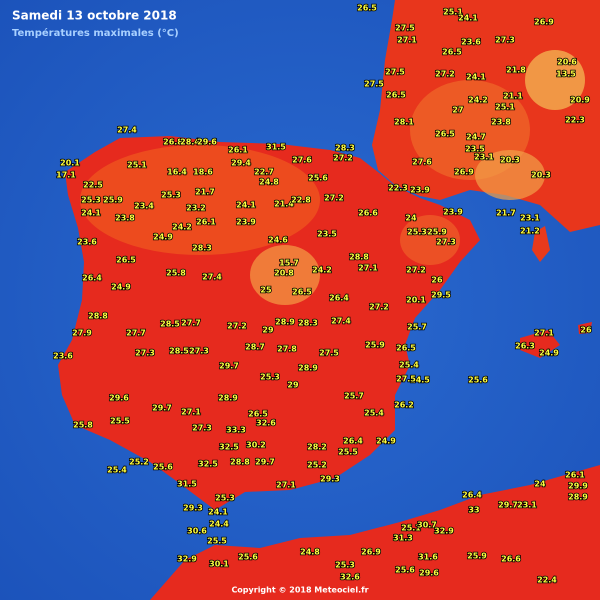  Describe the element at coordinates (205, 192) in the screenshot. I see `temperature-label: 21.7` at that location.